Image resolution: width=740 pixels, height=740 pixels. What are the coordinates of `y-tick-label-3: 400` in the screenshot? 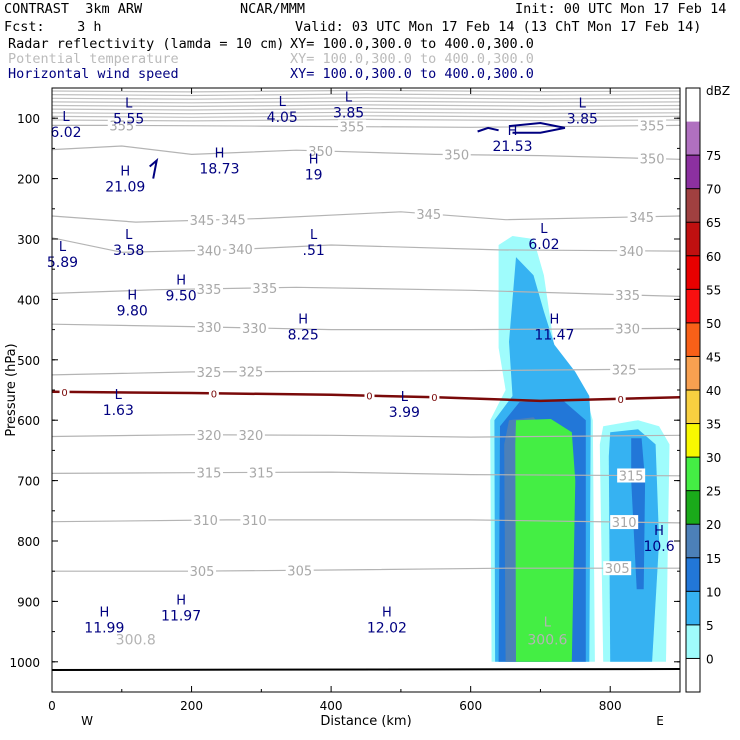 It's located at (28, 300).